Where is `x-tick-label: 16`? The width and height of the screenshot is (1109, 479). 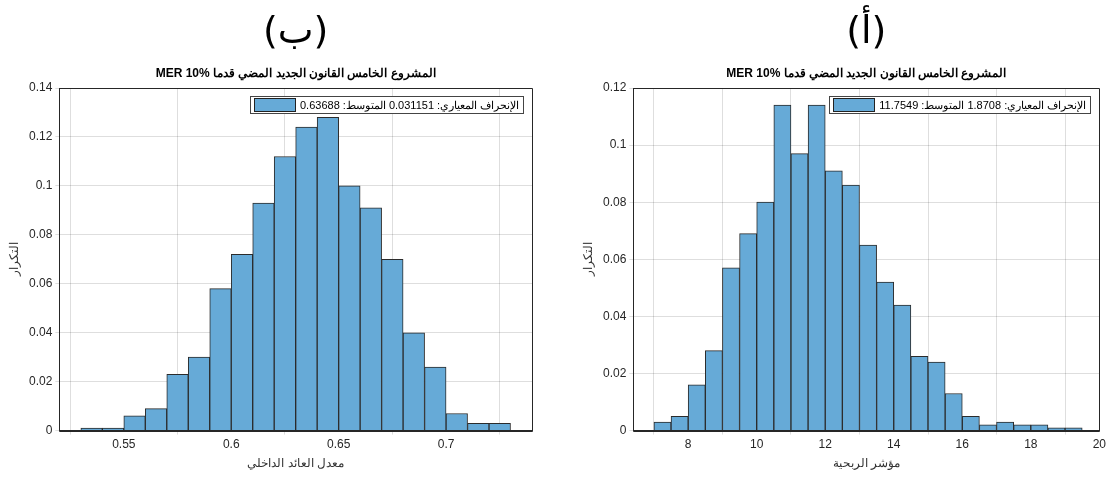
x-tick-label: 16 is located at coordinates (962, 444).